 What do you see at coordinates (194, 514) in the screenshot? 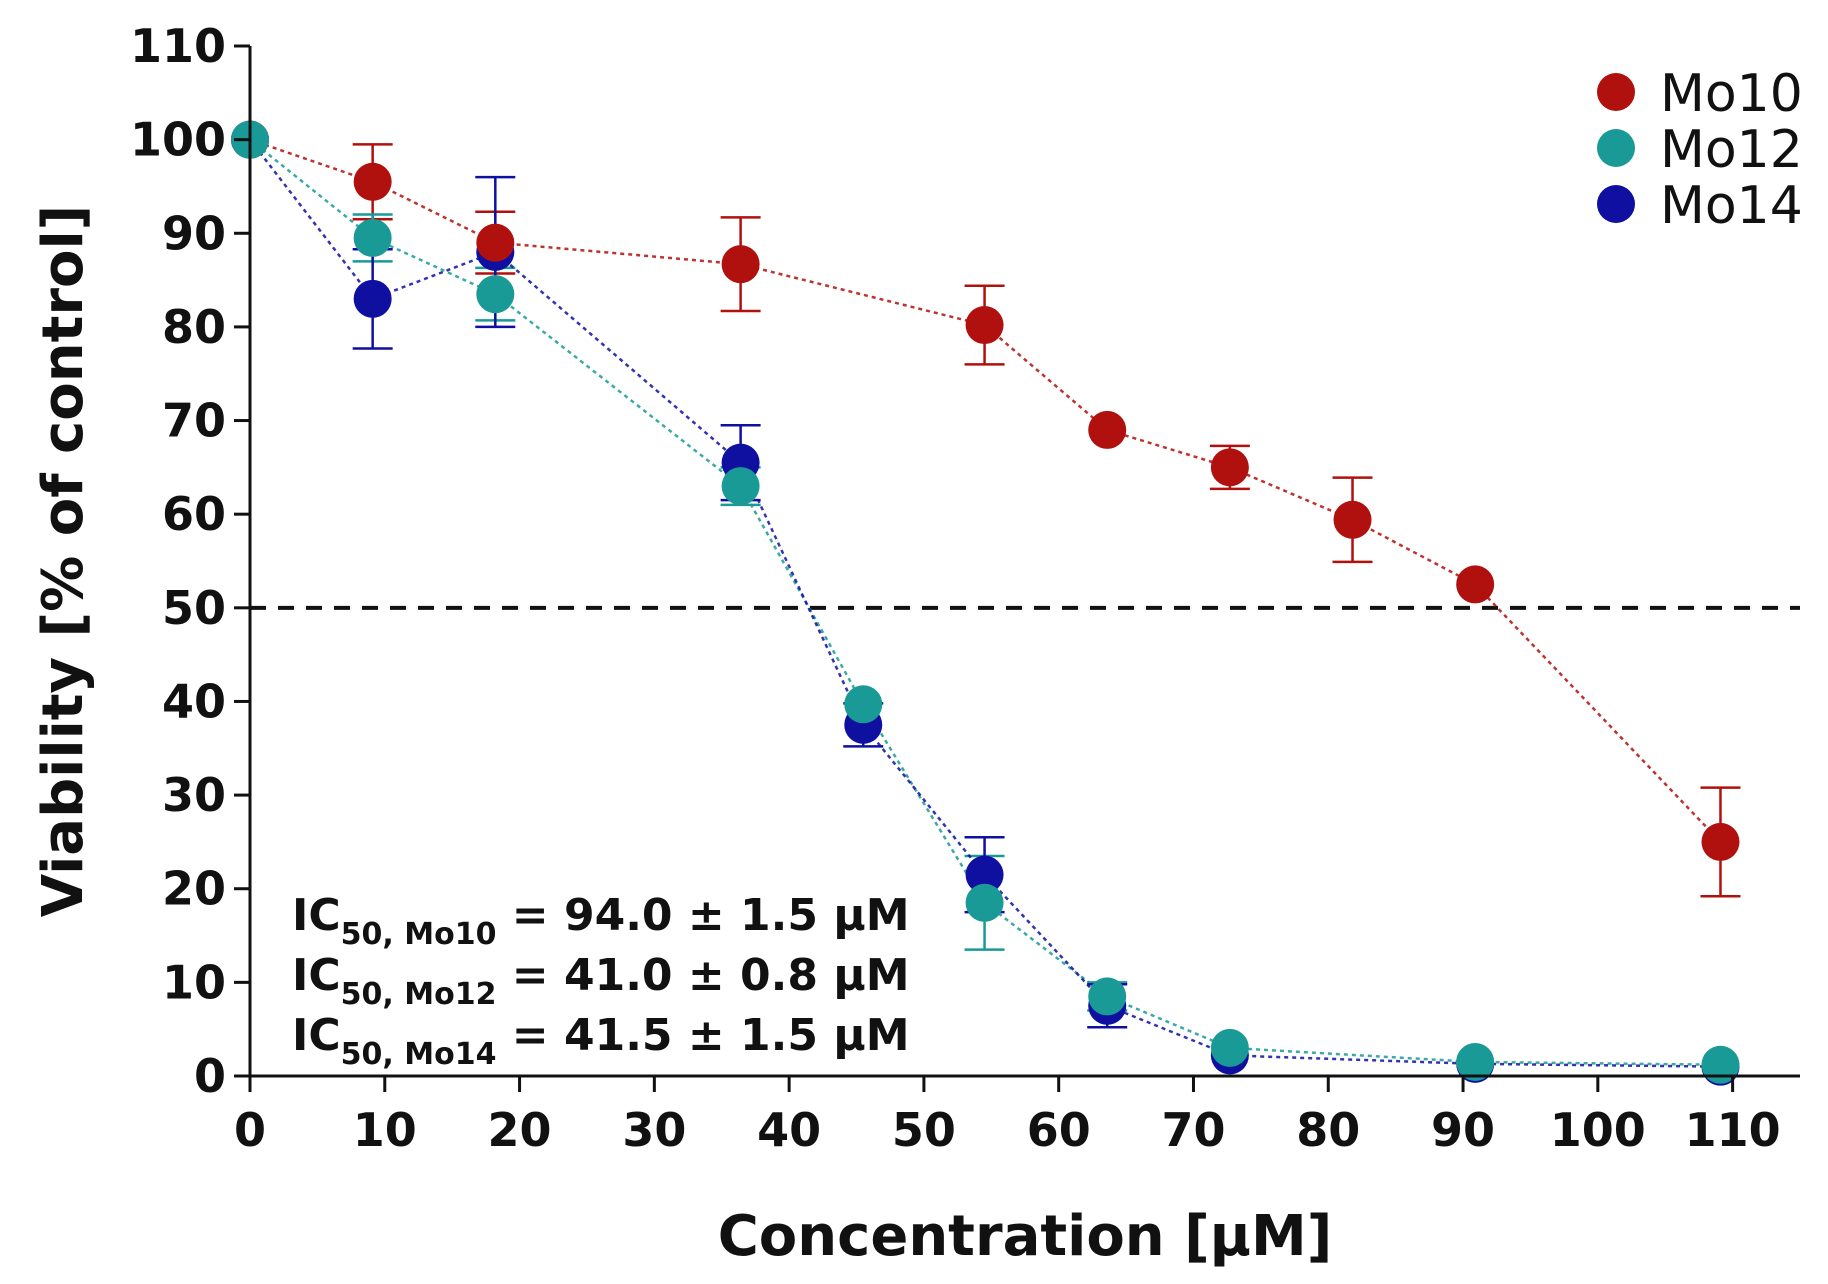
I see `y-tick-label: 60` at bounding box center [194, 514].